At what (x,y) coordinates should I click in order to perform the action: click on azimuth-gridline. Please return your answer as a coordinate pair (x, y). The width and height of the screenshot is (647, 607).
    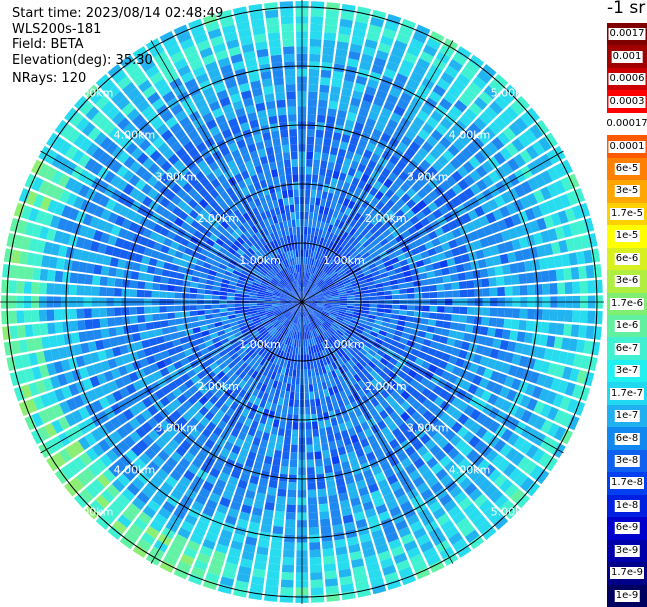
    Looking at the image, I should click on (171, 226).